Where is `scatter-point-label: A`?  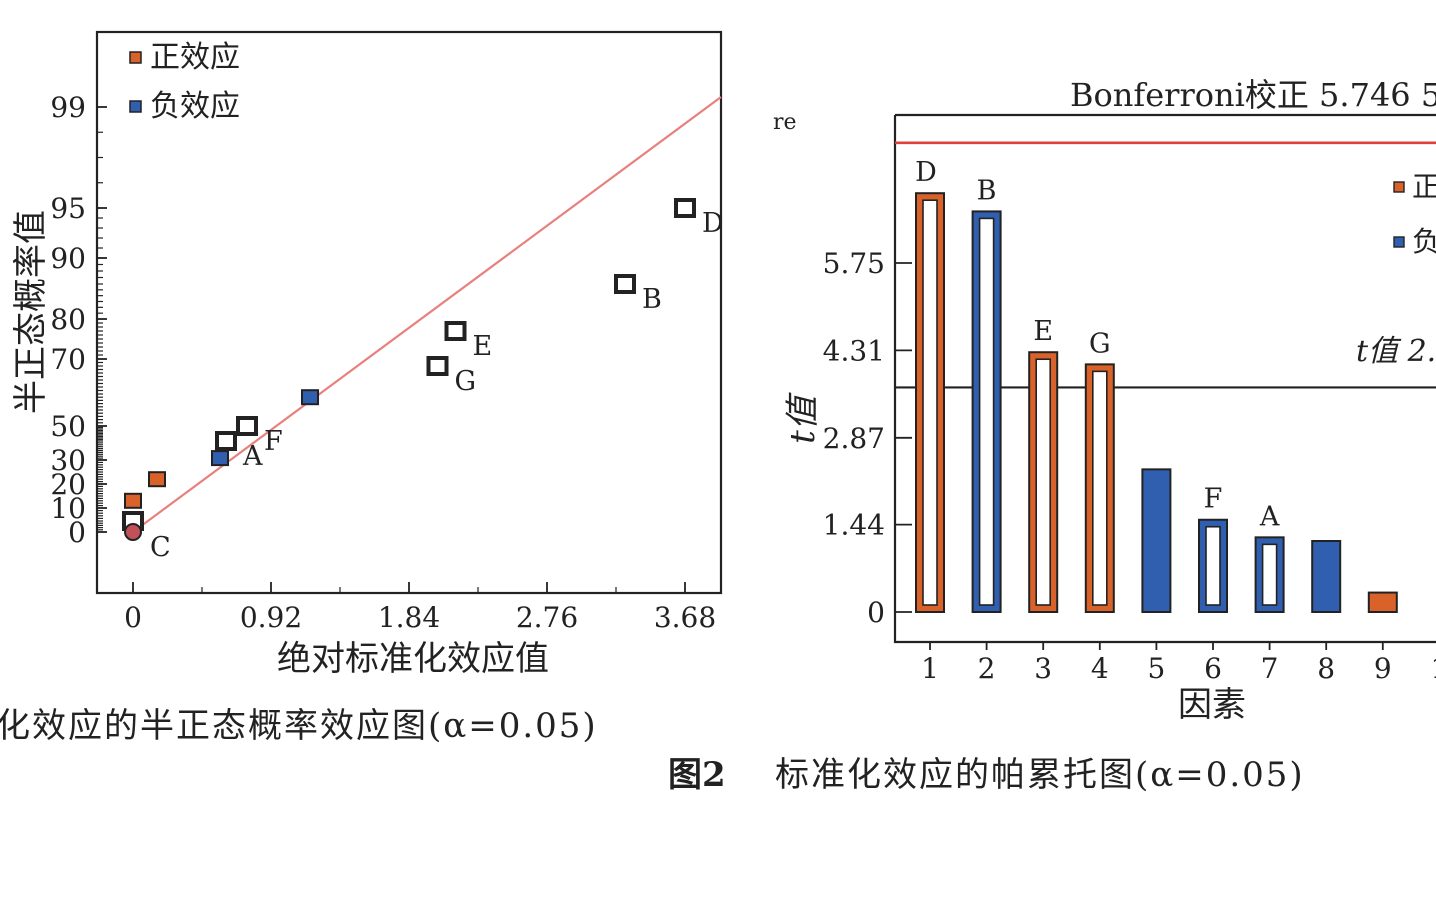 scatter-point-label: A is located at coordinates (252, 456).